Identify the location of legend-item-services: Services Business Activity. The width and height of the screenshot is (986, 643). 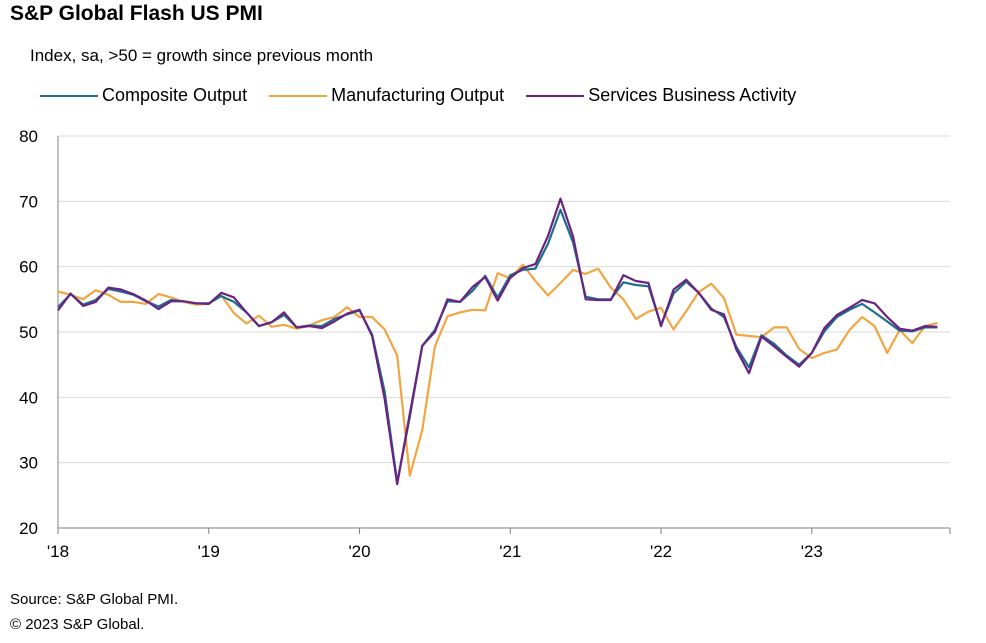
(661, 95).